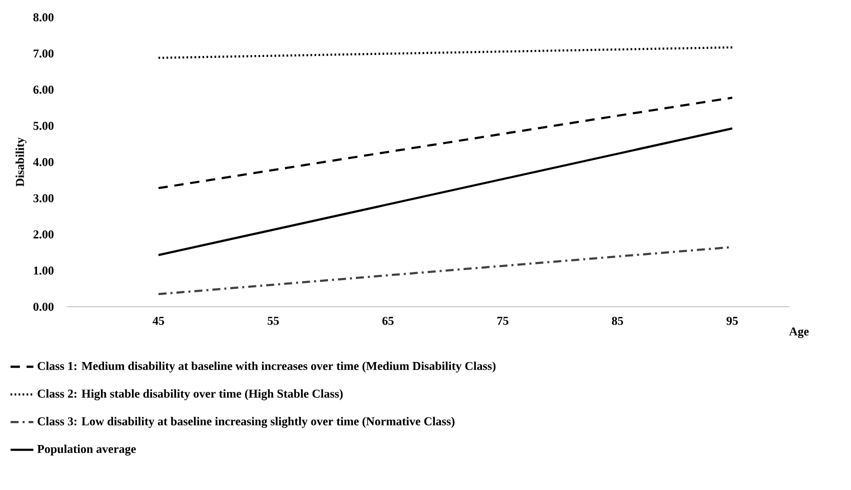  I want to click on y-tick-label: 1.00, so click(44, 270).